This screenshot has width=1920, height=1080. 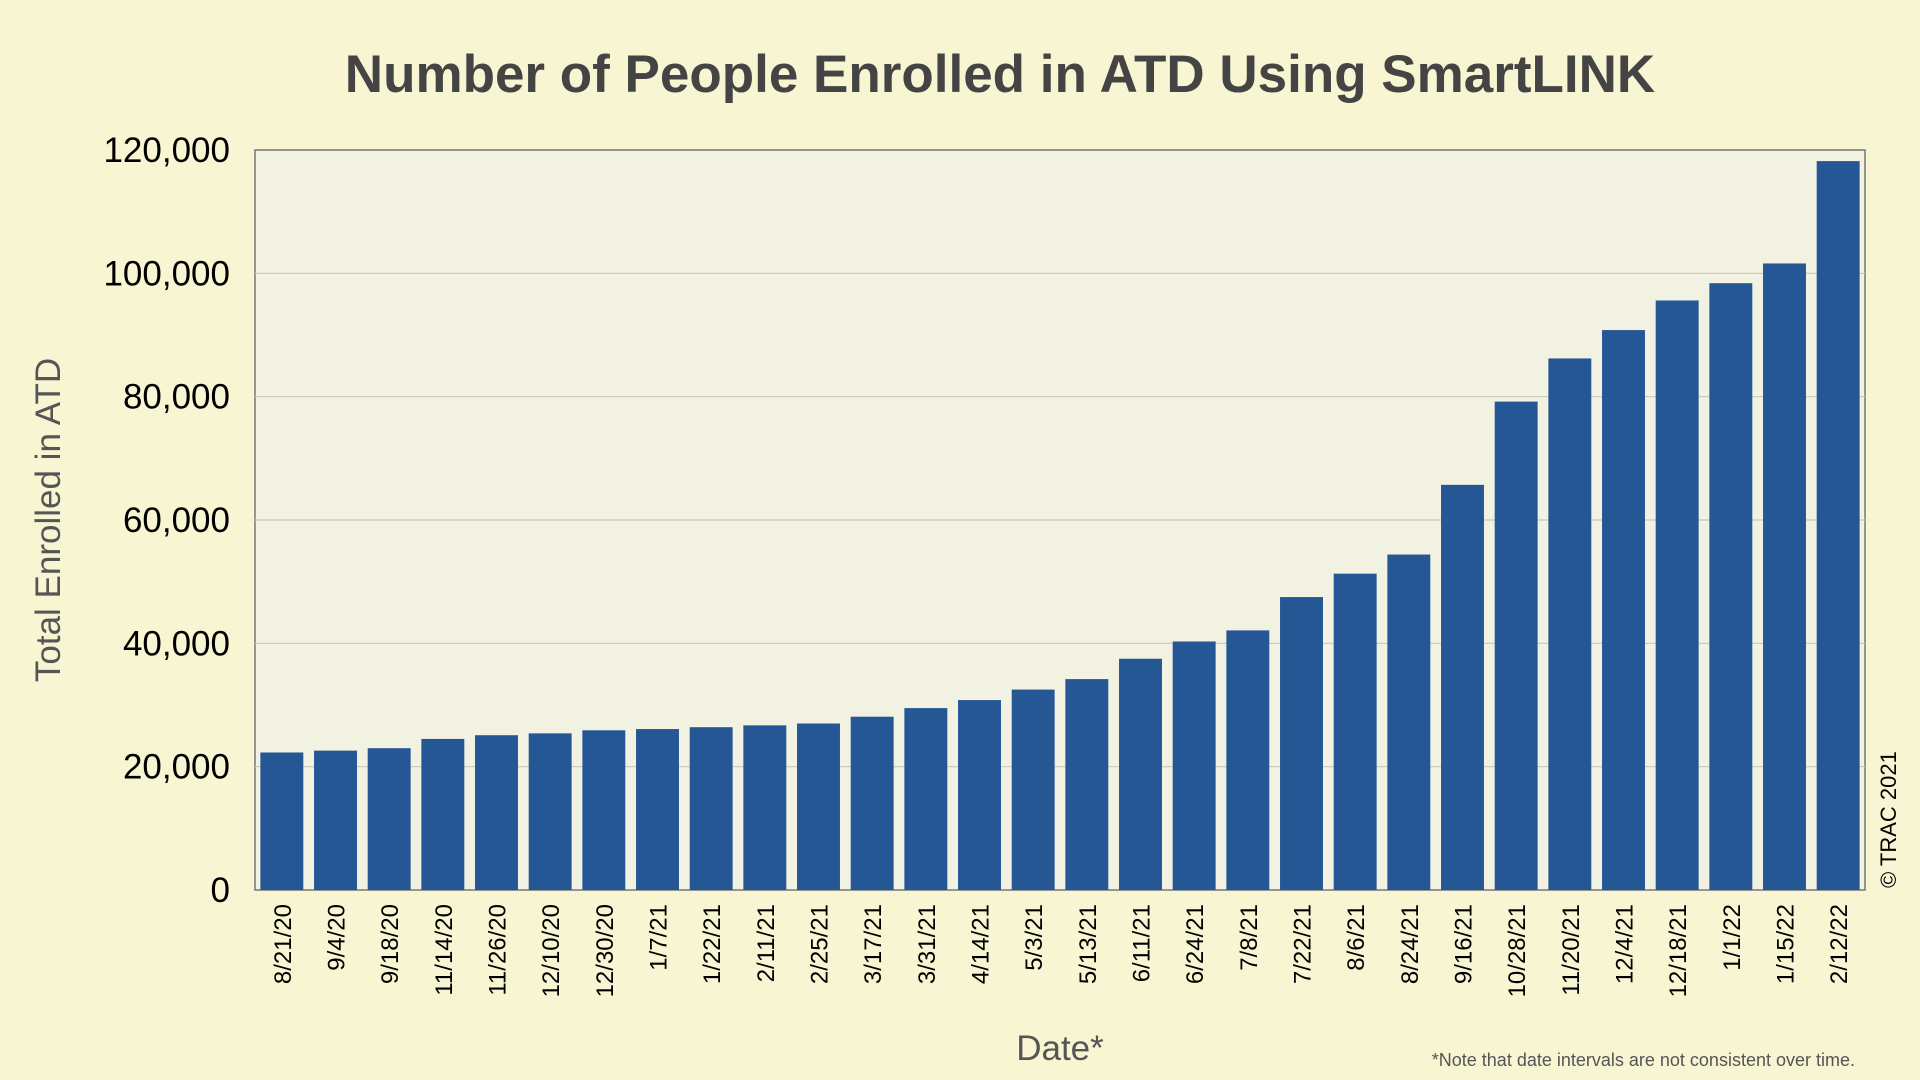 What do you see at coordinates (166, 150) in the screenshot?
I see `y-tick-label: 120,000` at bounding box center [166, 150].